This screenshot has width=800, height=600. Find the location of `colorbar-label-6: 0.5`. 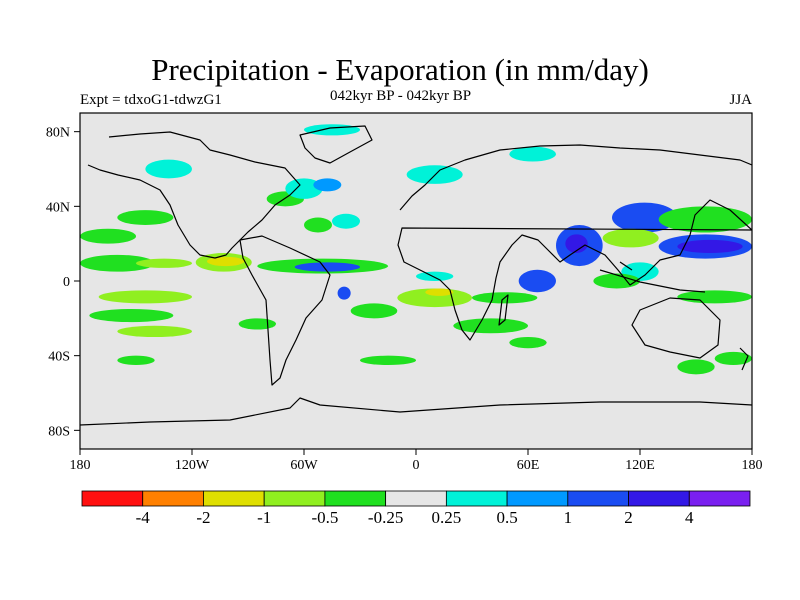

colorbar-label-6: 0.5 is located at coordinates (506, 517).